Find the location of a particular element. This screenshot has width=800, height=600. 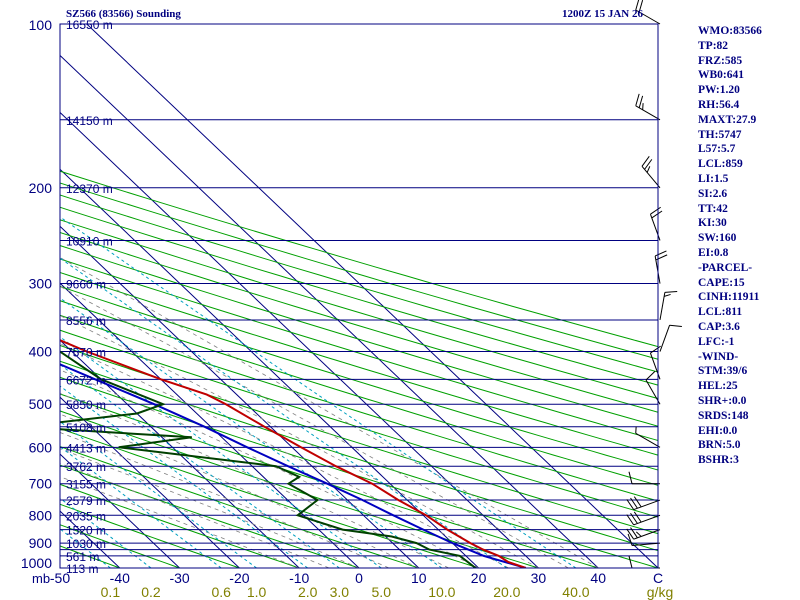

index-item: KI:30 is located at coordinates (712, 223).